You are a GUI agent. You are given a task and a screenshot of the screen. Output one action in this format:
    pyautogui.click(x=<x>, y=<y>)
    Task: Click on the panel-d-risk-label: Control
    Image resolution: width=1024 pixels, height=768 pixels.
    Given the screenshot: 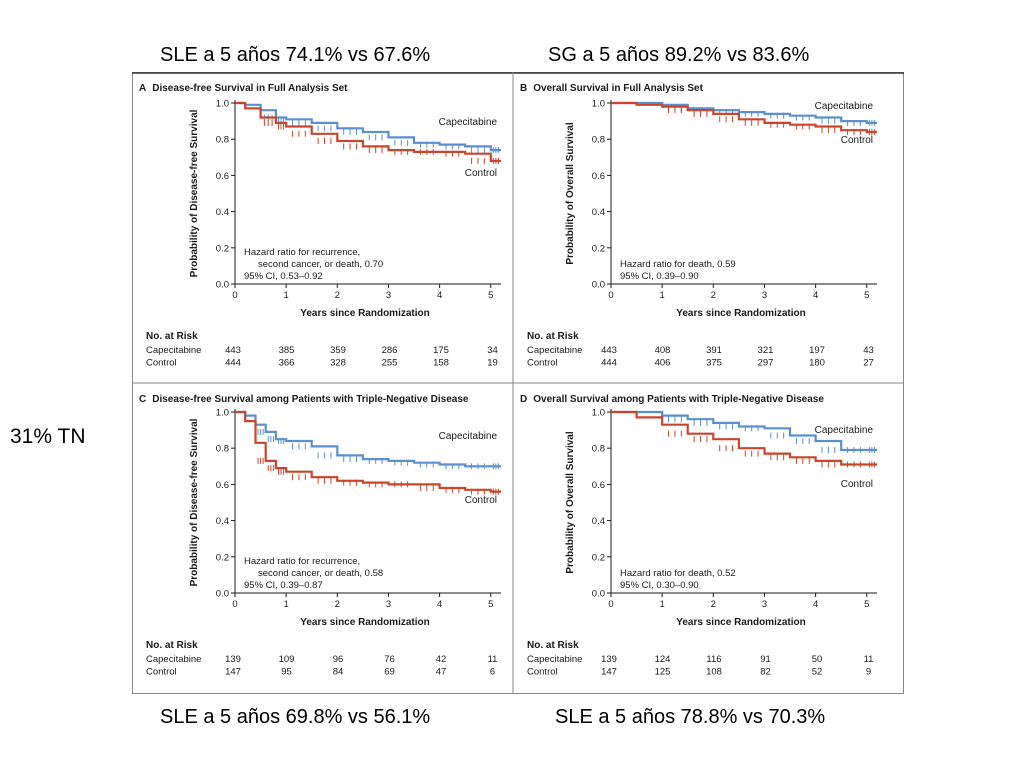 What is the action you would take?
    pyautogui.click(x=542, y=672)
    